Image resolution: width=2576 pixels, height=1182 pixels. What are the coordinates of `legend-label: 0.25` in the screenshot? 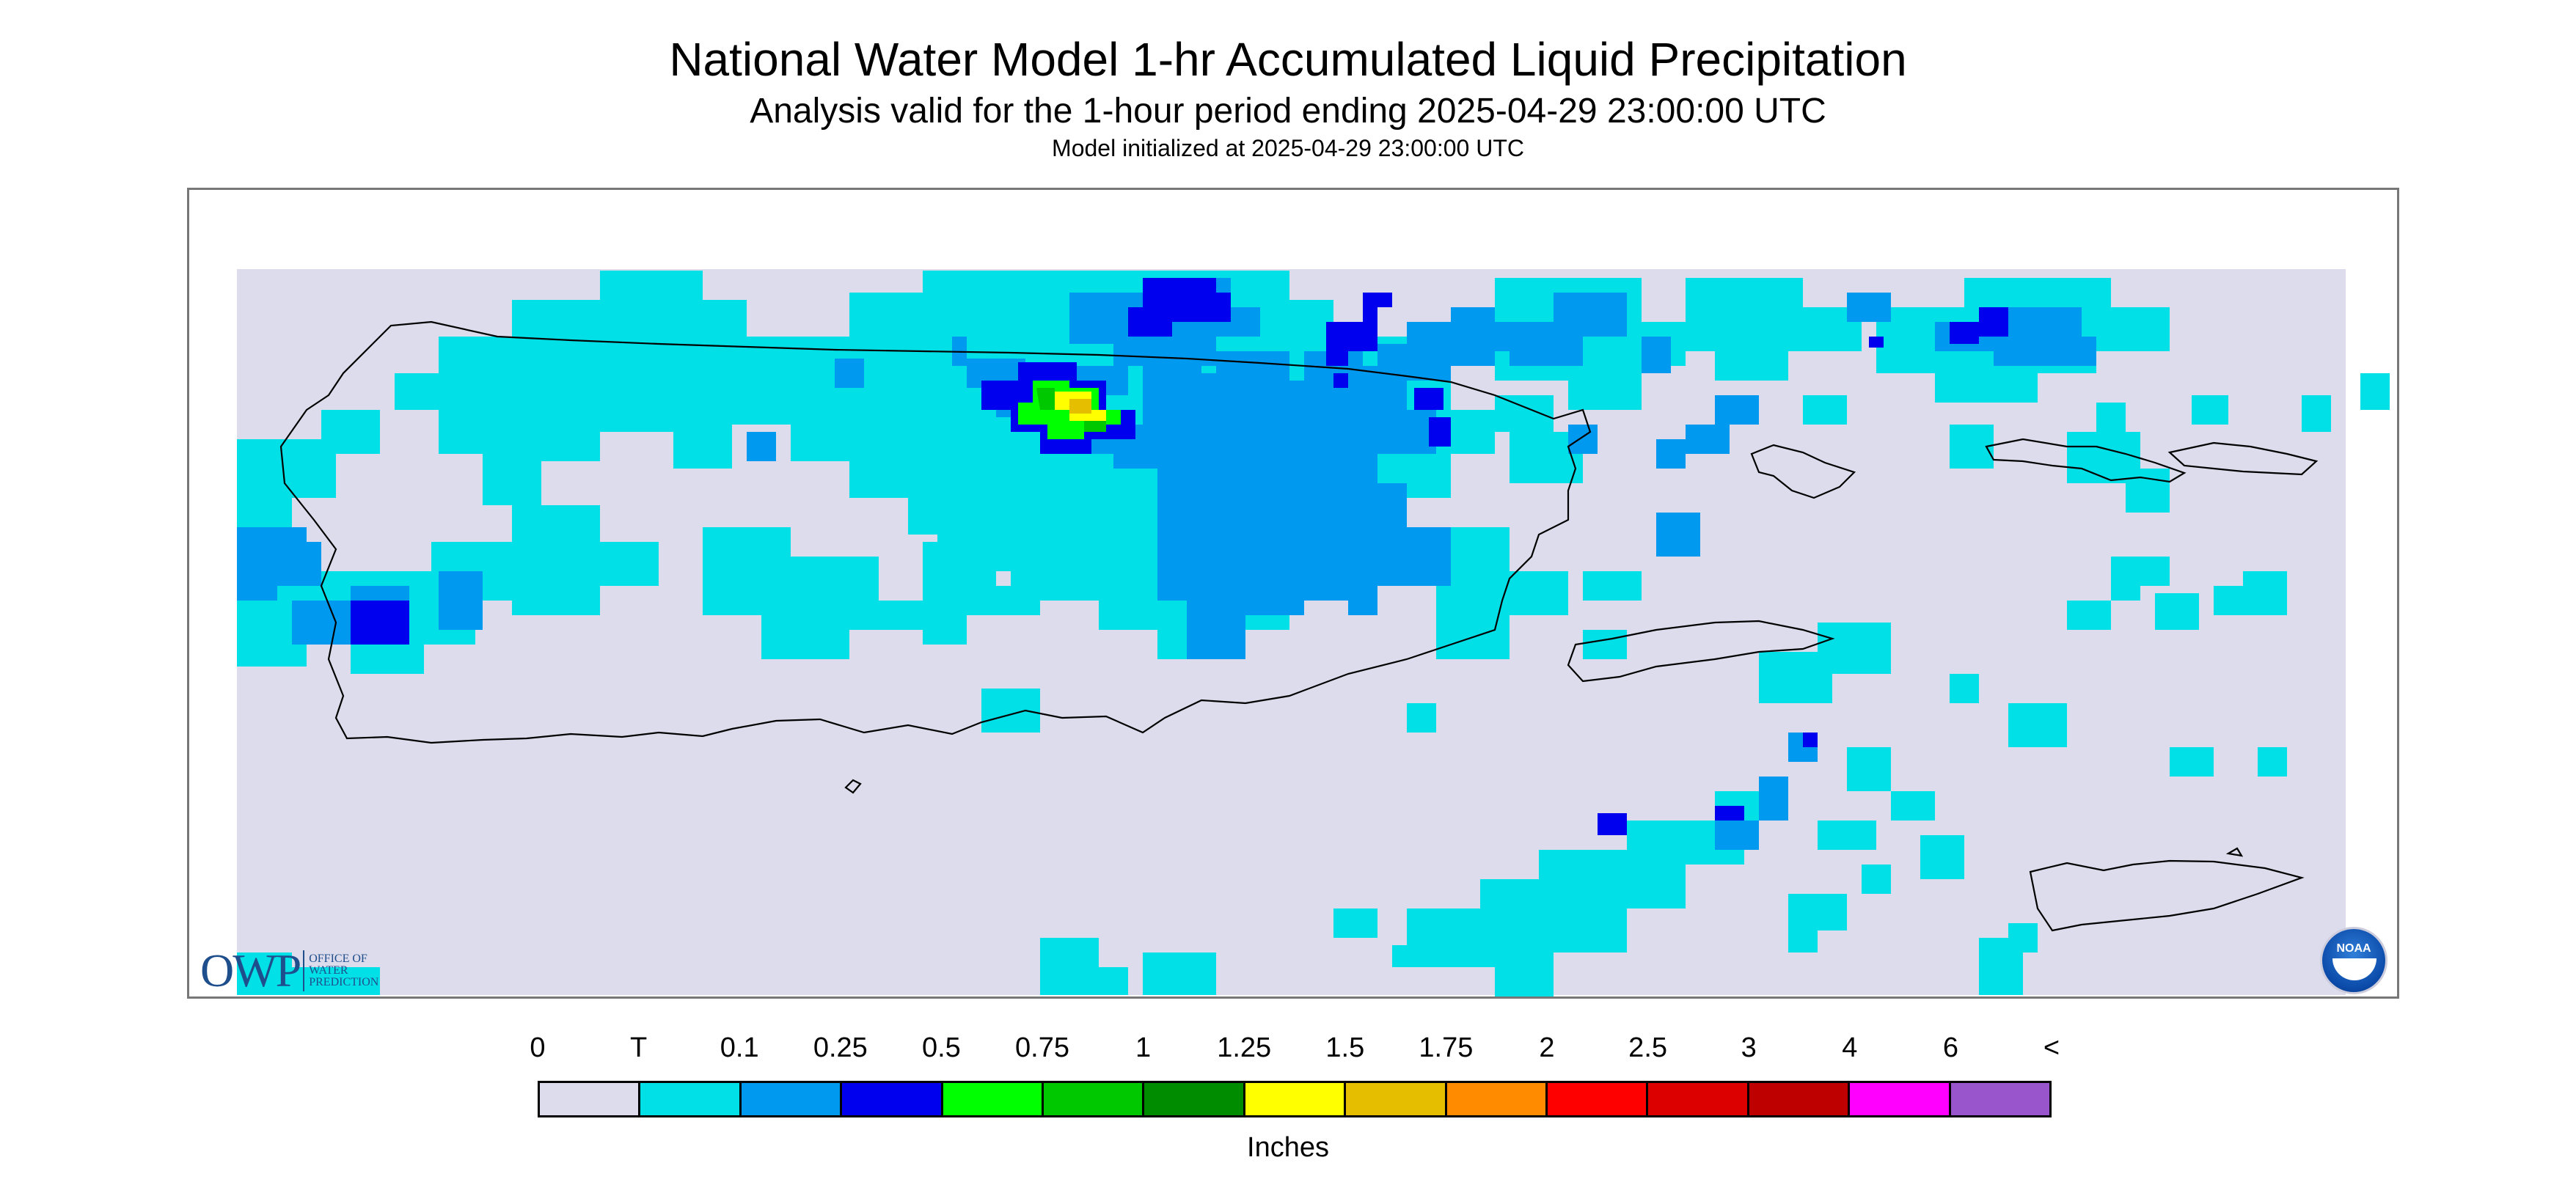 It's located at (840, 1047).